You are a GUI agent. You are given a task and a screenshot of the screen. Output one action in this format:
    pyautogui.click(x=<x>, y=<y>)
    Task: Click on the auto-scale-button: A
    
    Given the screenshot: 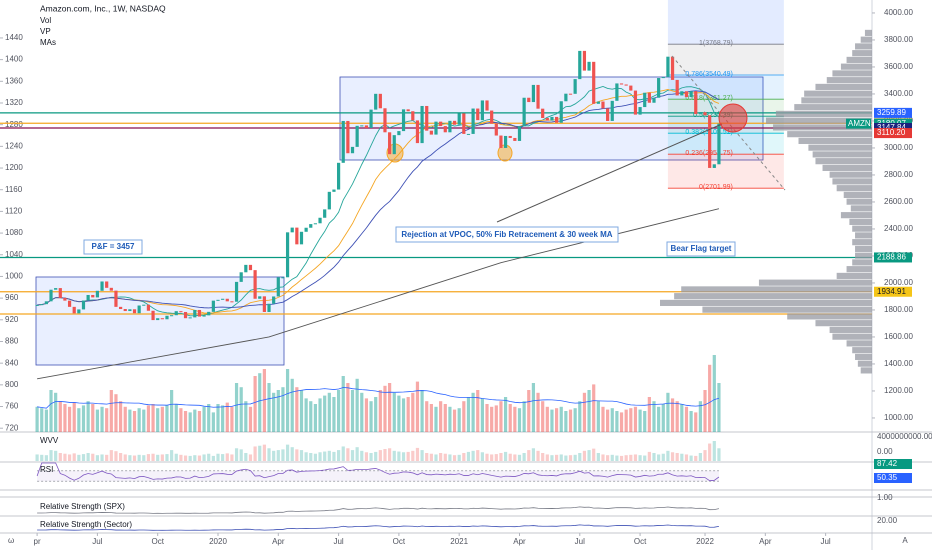 What is the action you would take?
    pyautogui.click(x=905, y=540)
    